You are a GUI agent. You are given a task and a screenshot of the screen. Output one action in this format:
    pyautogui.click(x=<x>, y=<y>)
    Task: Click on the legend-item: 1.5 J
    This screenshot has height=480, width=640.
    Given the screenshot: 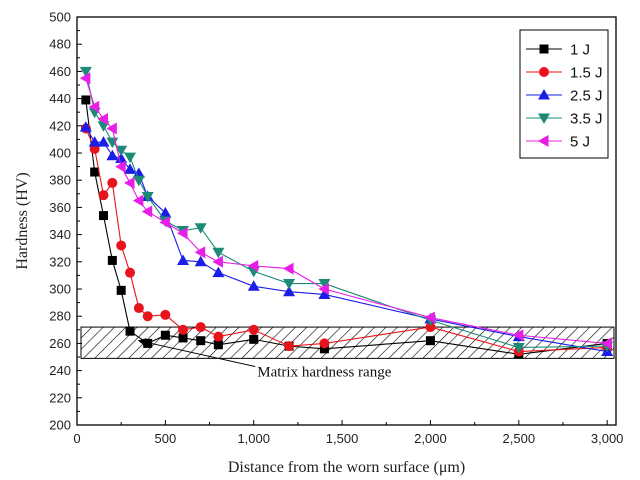 What is the action you would take?
    pyautogui.click(x=564, y=73)
    